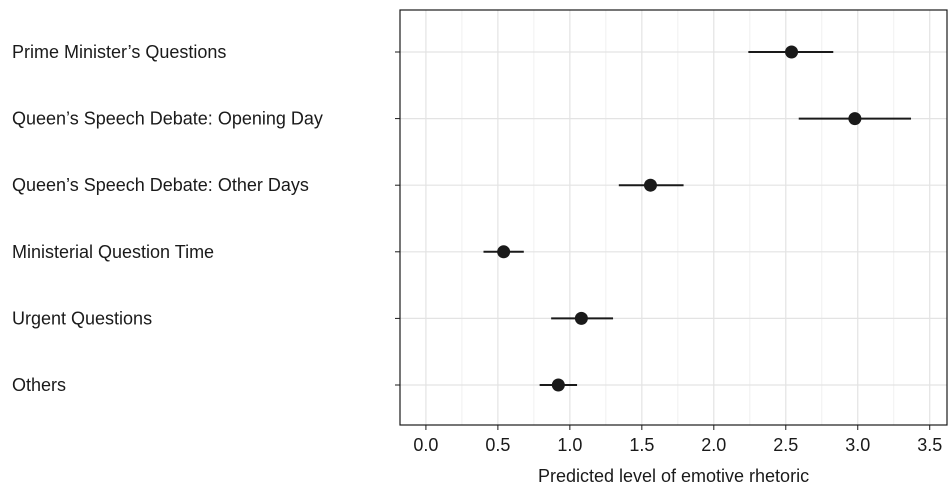  What do you see at coordinates (673, 476) in the screenshot?
I see `x-axis-title: Predicted level of emotive rhetoric` at bounding box center [673, 476].